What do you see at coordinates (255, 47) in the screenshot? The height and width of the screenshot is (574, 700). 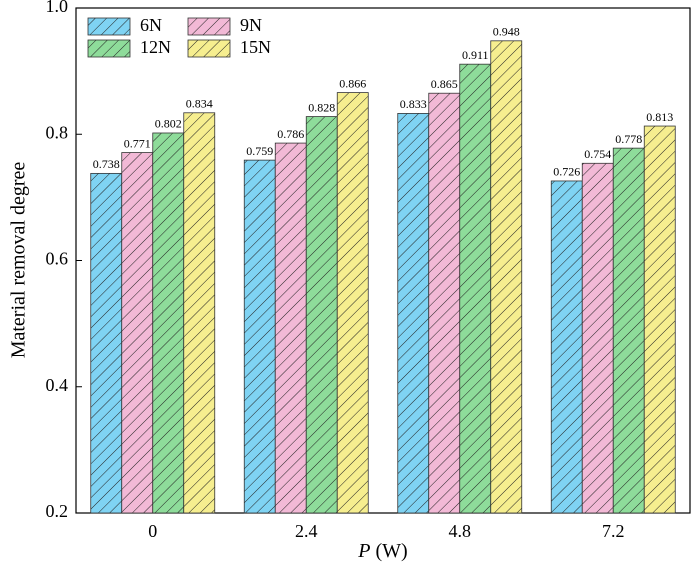 I see `legend-label: 15N` at bounding box center [255, 47].